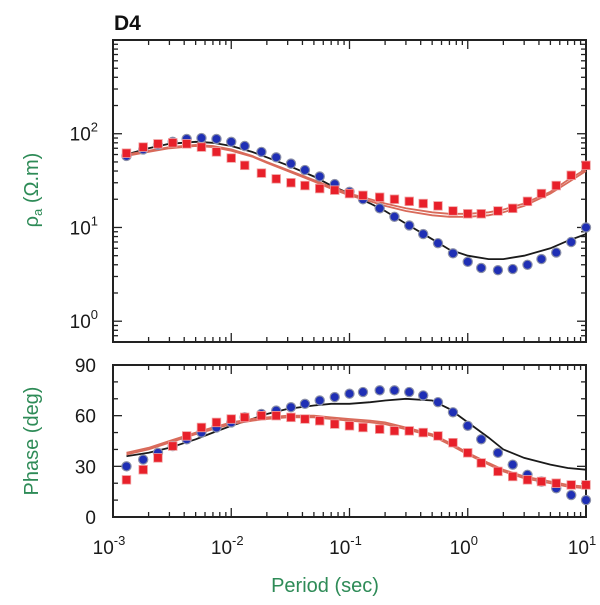 Image resolution: width=600 pixels, height=605 pixels. I want to click on phase-y-tick-labels: 0 30 60 90, so click(85, 442).